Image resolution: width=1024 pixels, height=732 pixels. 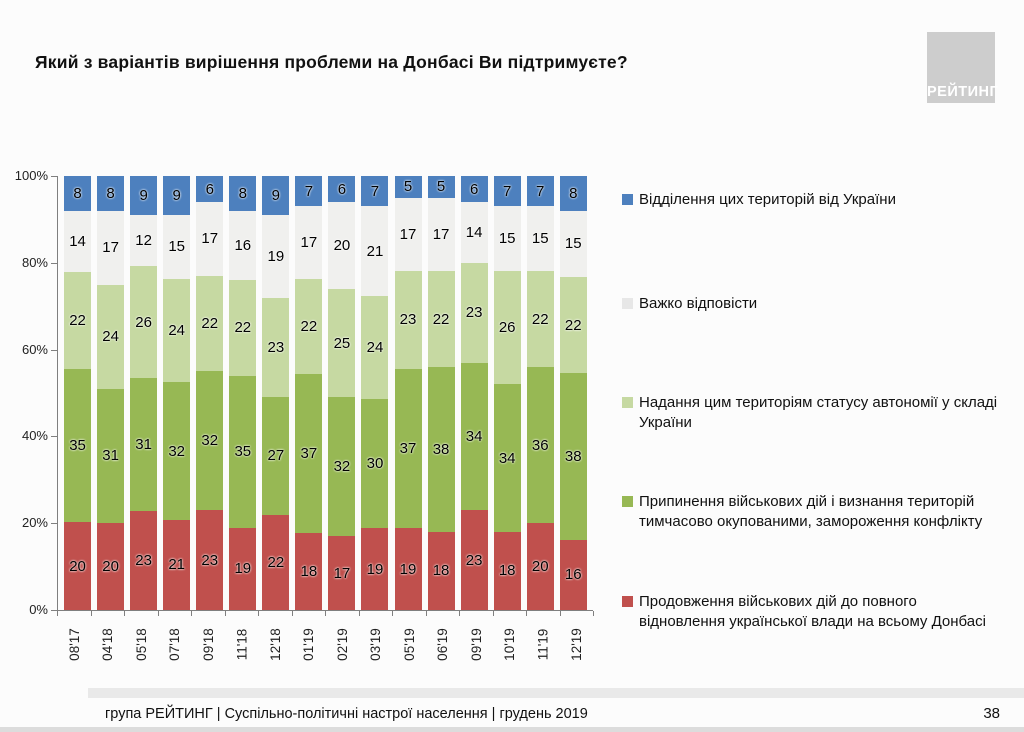 I want to click on x-axis-label-text: 04'18, so click(x=107, y=644).